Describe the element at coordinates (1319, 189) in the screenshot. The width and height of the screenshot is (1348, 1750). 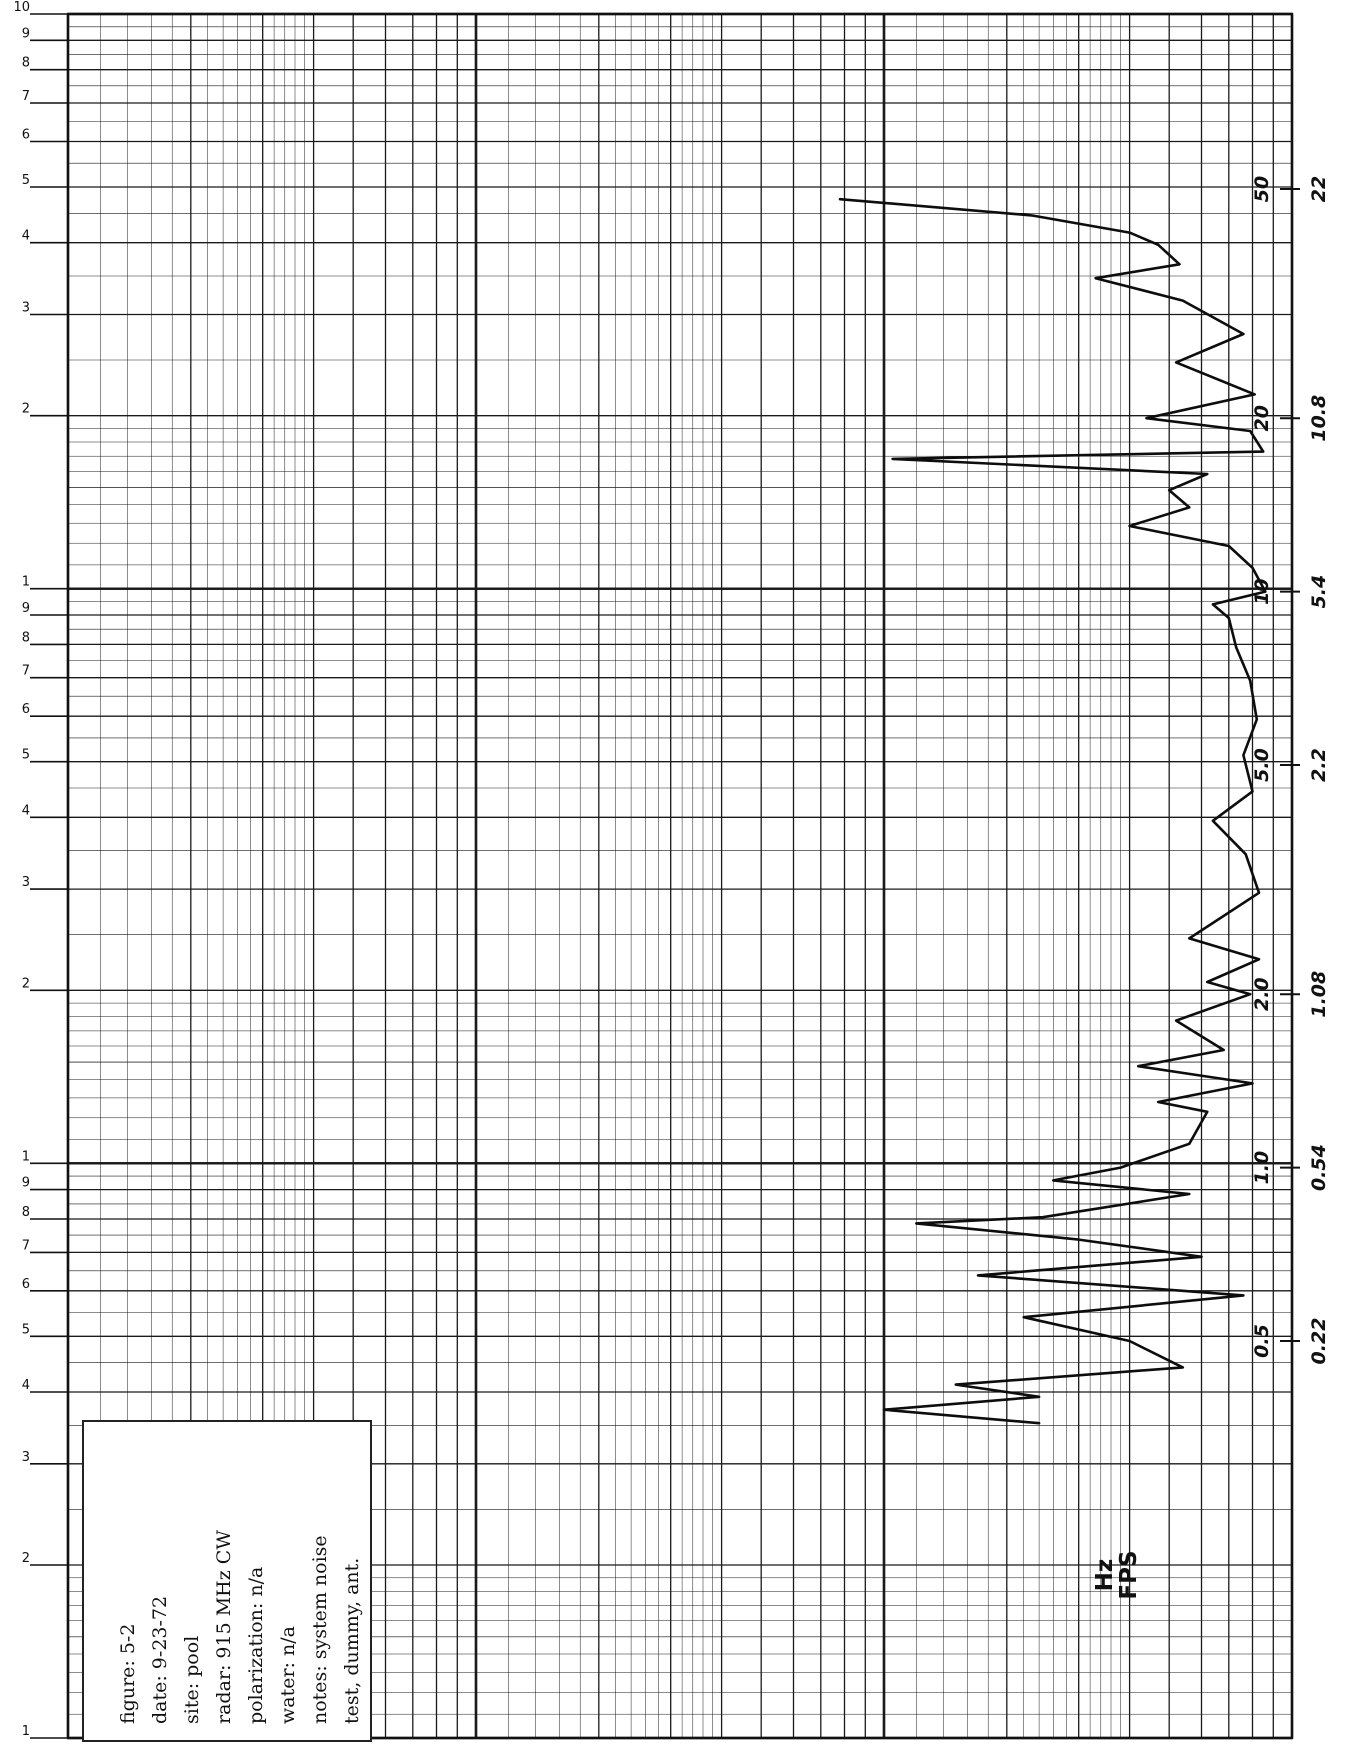
I see `right-label-fps: 22` at that location.